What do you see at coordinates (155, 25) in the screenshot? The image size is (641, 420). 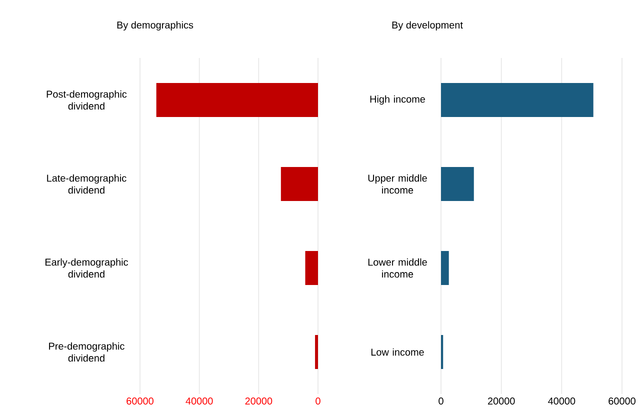 I see `chart-title: By demographics` at bounding box center [155, 25].